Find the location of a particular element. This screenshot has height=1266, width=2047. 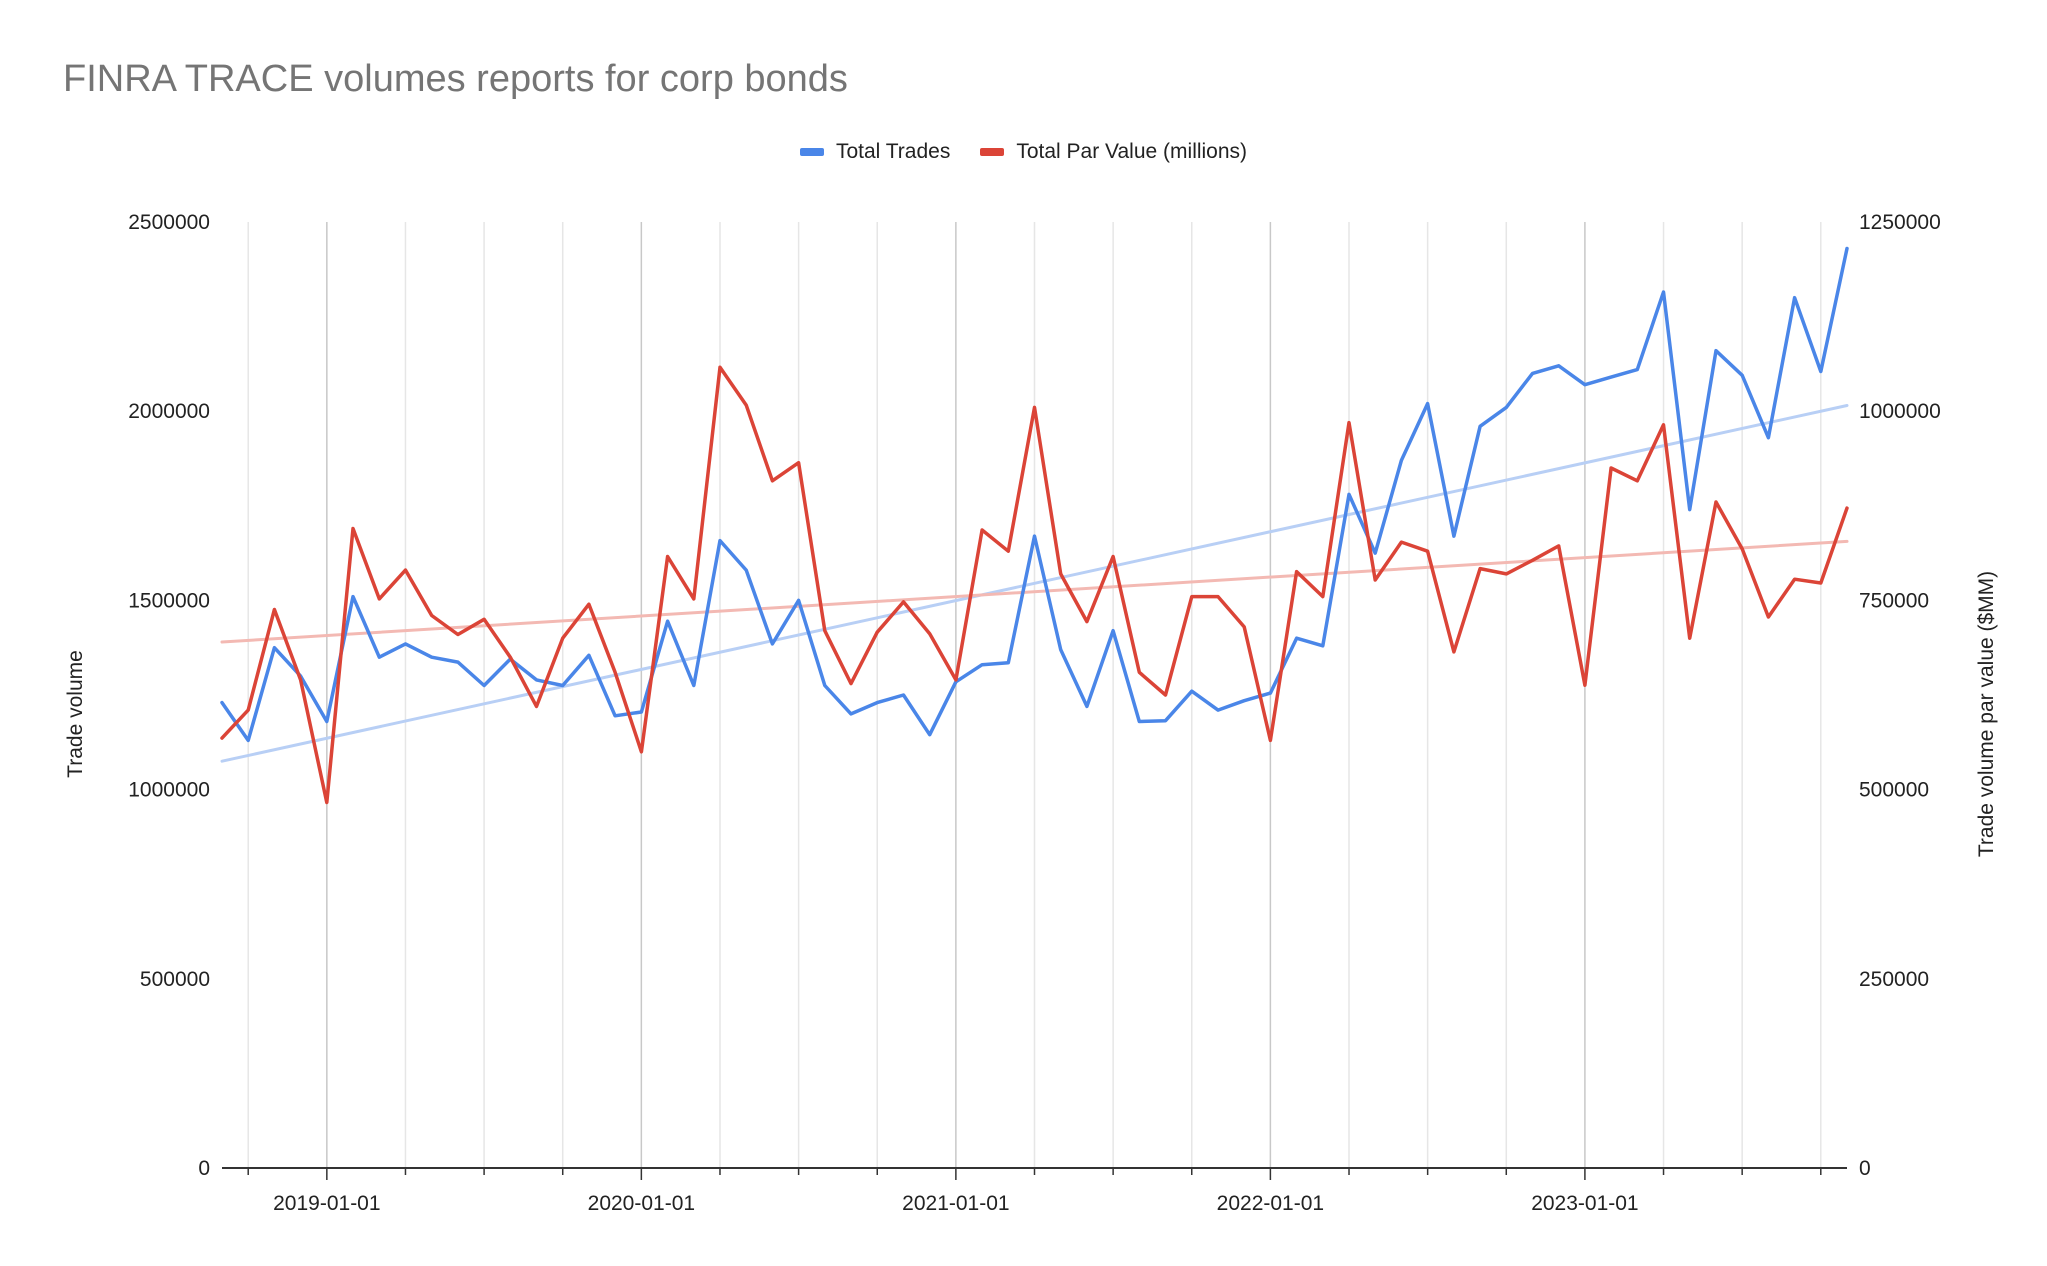

y-tick-label: 1500000 is located at coordinates (169, 600).